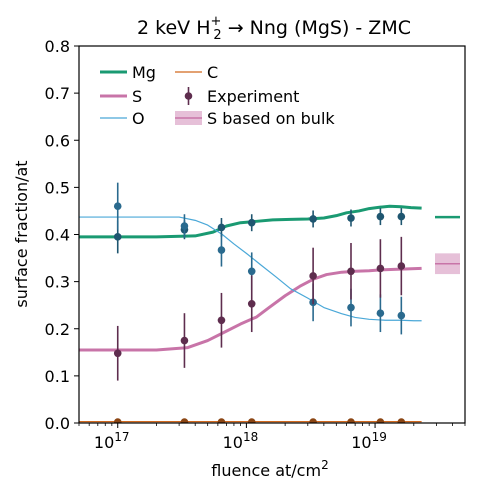  I want to click on legend-label-s: S, so click(137, 96).